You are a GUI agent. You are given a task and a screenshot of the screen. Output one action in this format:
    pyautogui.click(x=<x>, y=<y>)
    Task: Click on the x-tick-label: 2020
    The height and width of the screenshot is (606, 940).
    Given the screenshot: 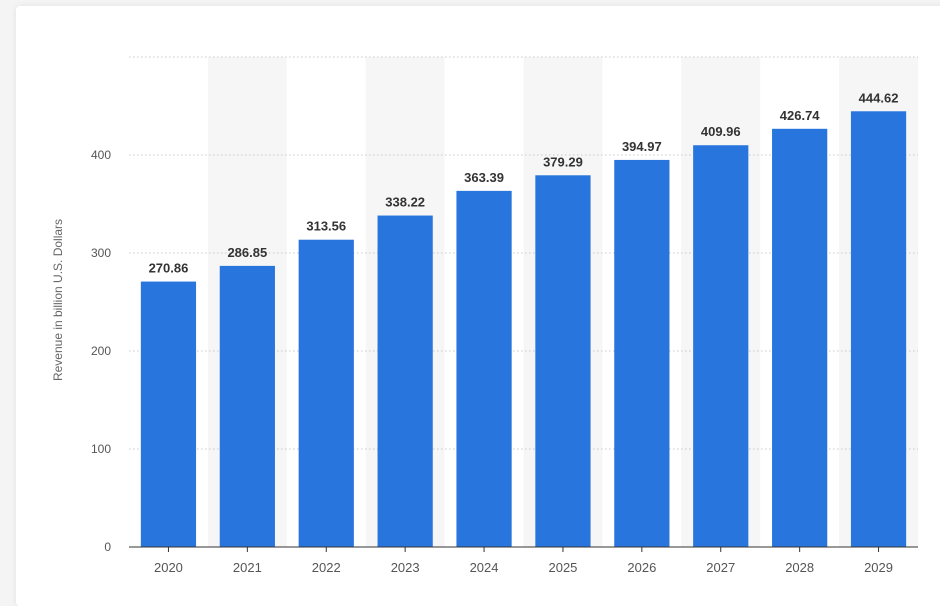 What is the action you would take?
    pyautogui.click(x=168, y=567)
    